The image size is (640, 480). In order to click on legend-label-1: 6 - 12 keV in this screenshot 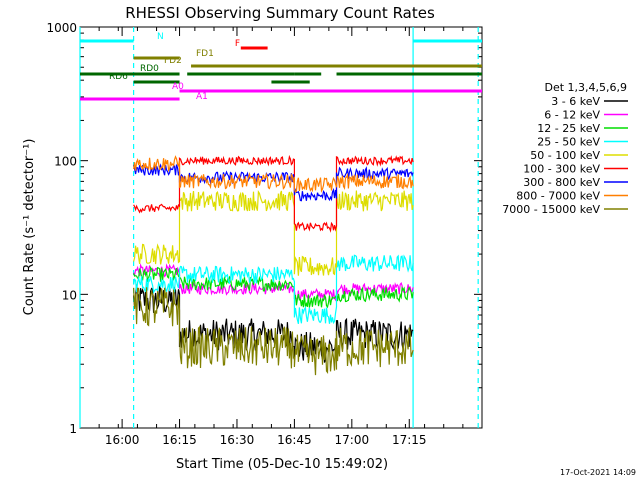, I will do `click(572, 115)`.